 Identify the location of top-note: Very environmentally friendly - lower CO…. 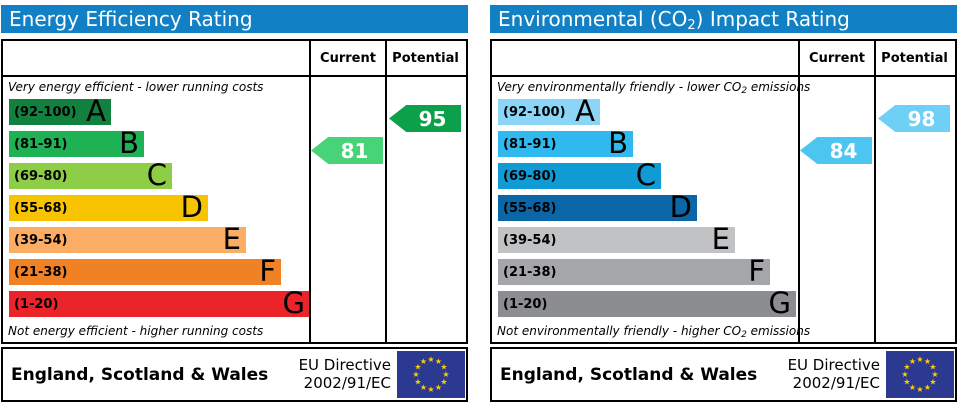
(723, 86).